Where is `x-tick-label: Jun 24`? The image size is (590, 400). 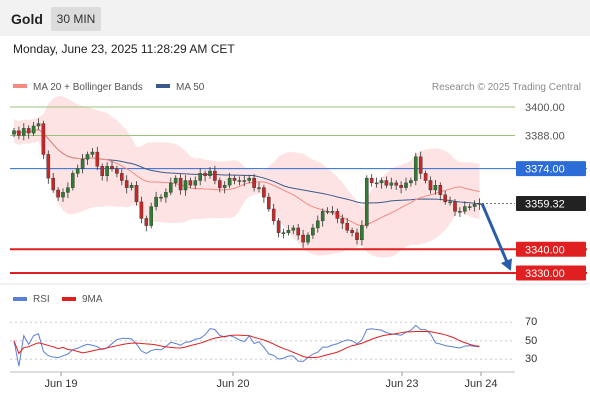 x-tick-label: Jun 24 is located at coordinates (480, 384).